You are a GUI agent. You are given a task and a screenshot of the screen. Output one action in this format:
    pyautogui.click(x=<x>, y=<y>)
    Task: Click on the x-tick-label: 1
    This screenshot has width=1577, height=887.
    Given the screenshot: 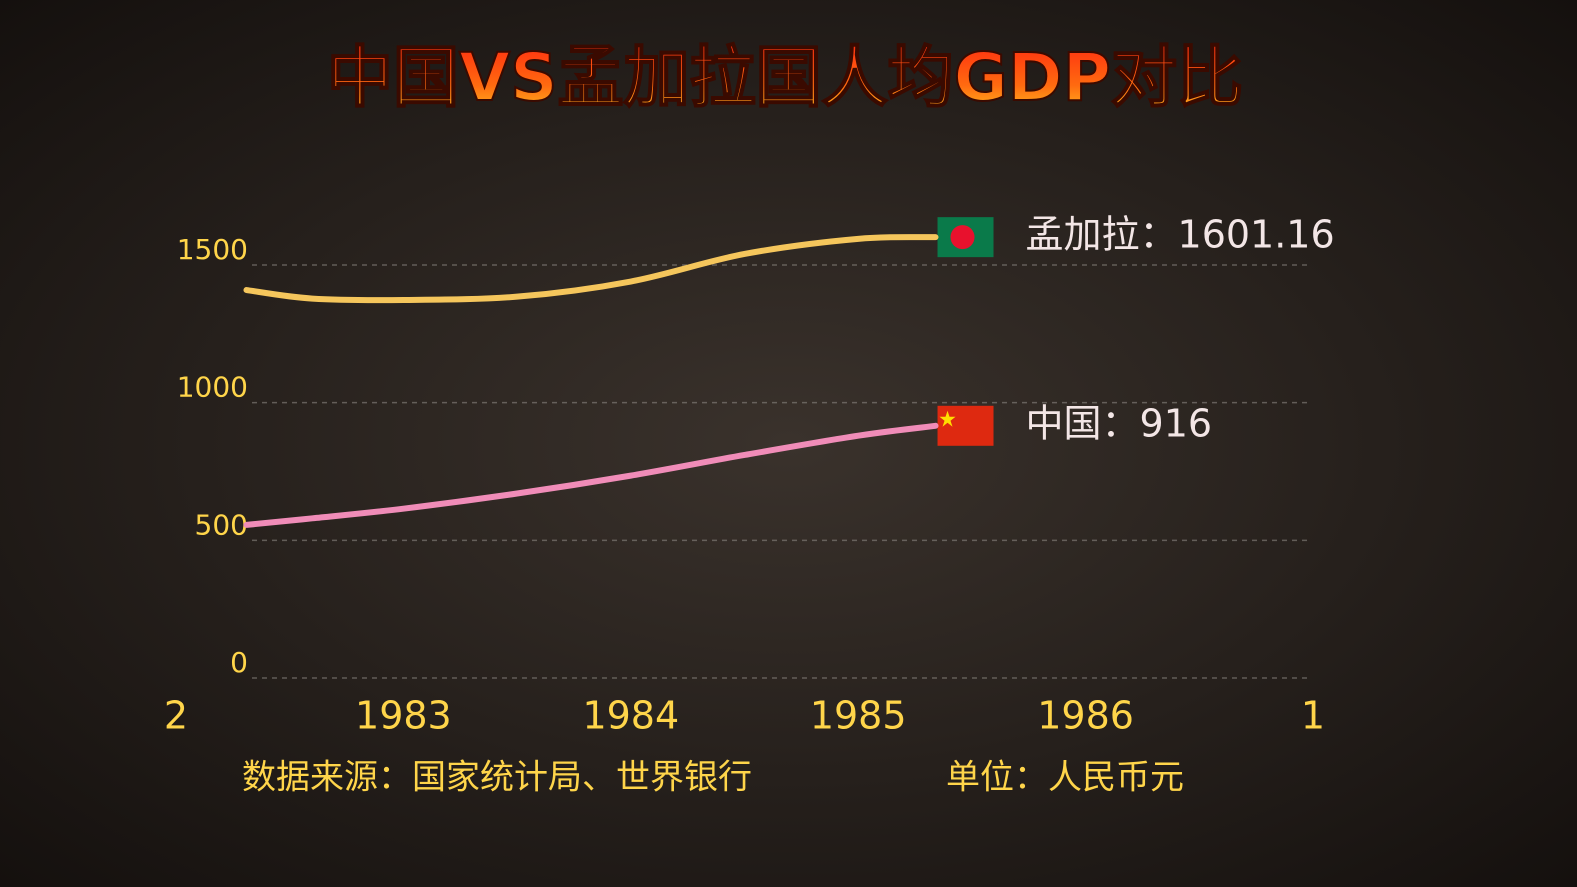 What is the action you would take?
    pyautogui.click(x=1313, y=716)
    